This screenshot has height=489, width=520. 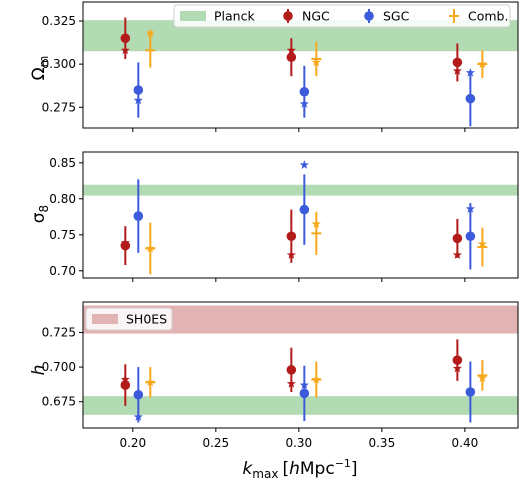 I want to click on legend-swatch-sh0es, so click(x=105, y=319).